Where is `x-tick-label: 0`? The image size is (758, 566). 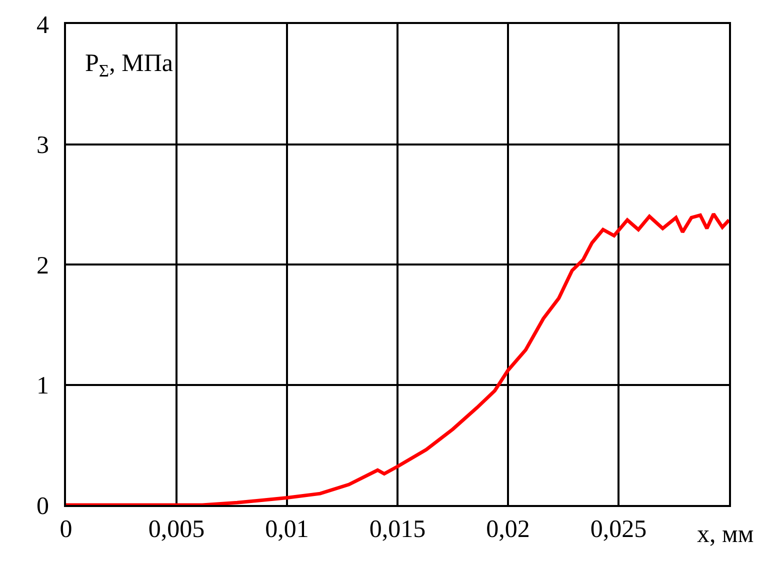
x-tick-label: 0 is located at coordinates (66, 529).